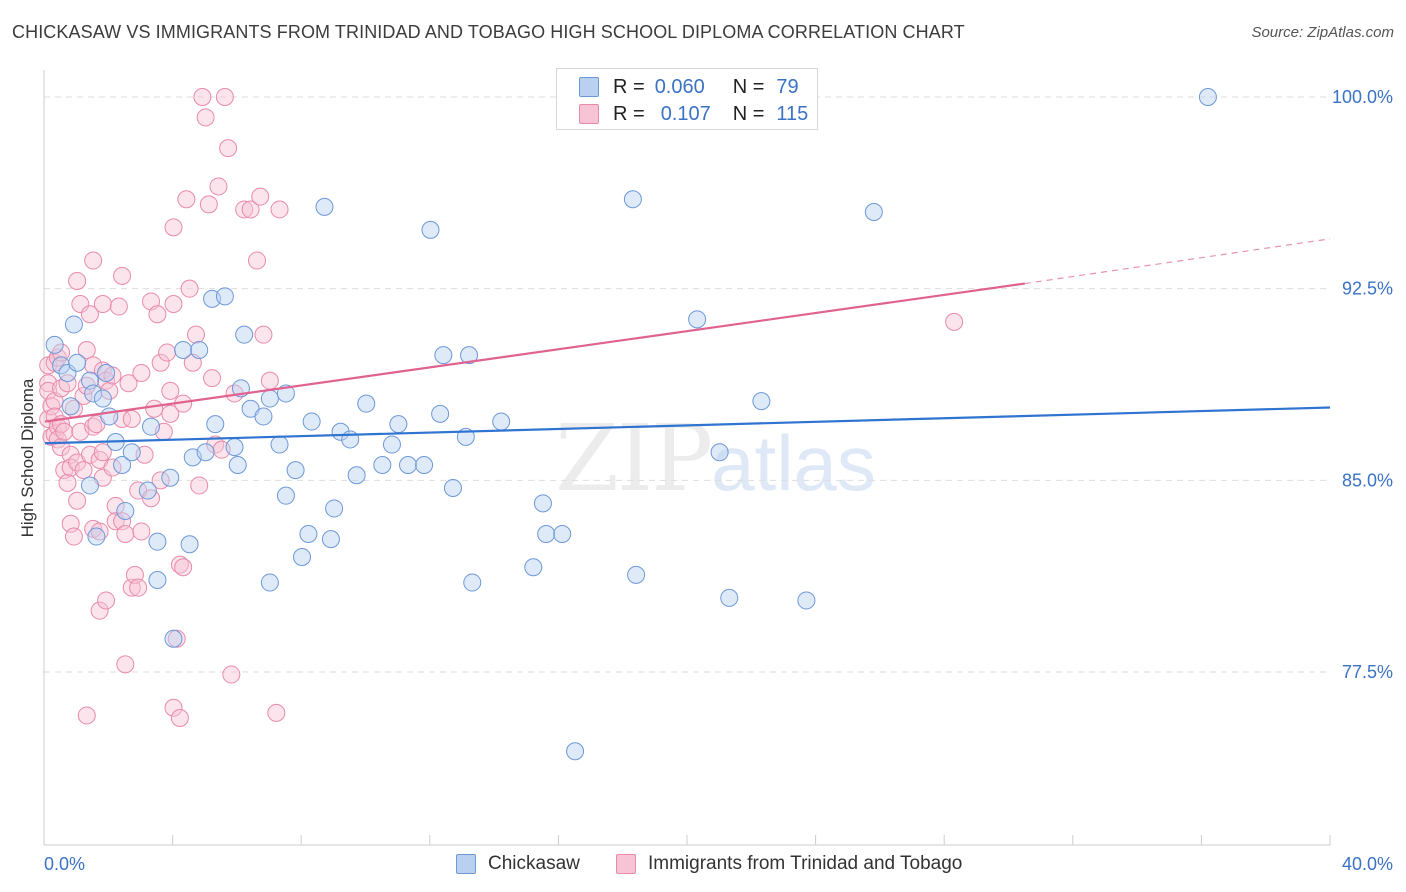 The height and width of the screenshot is (892, 1406). I want to click on watermark-zip: ZIP, so click(634, 458).